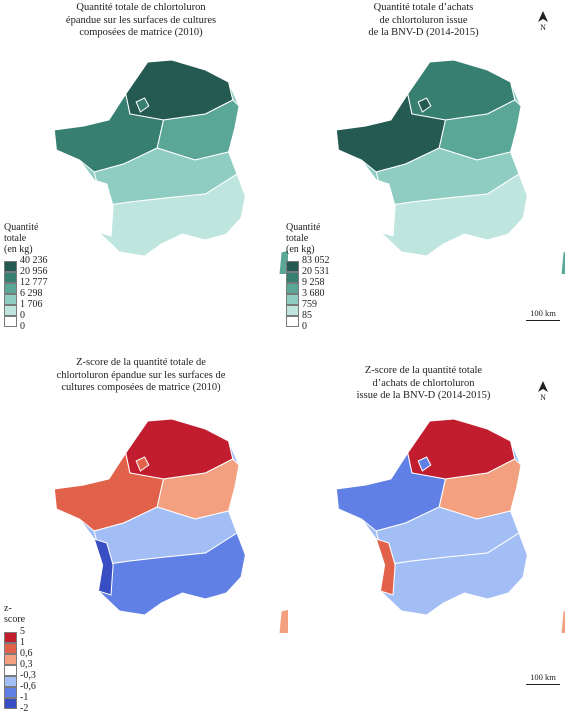 Image resolution: width=565 pixels, height=720 pixels. What do you see at coordinates (141, 362) in the screenshot?
I see `title-line: Z-score de la quantité totale de` at bounding box center [141, 362].